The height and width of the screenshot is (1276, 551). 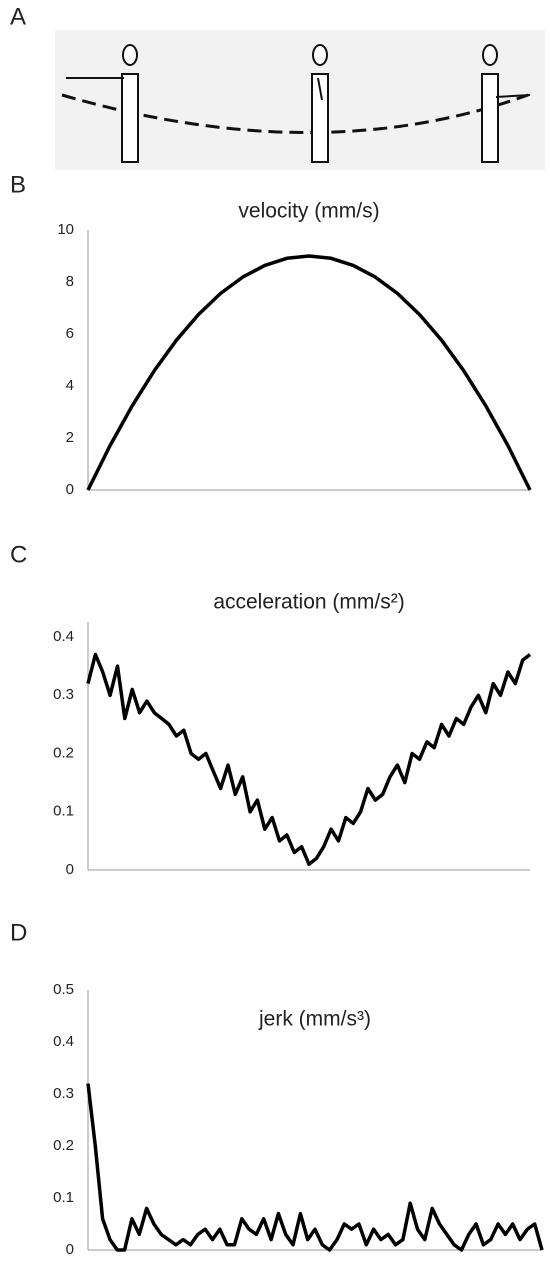 I want to click on y-tick-label: 8, so click(x=70, y=281).